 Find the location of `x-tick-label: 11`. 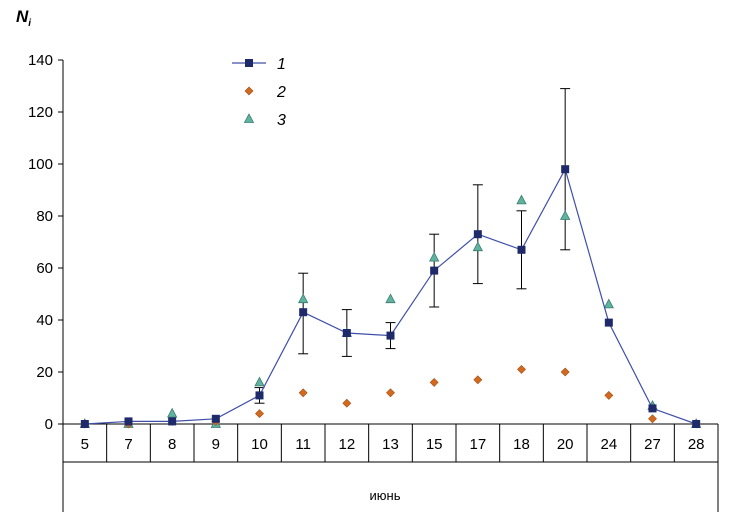

x-tick-label: 11 is located at coordinates (303, 444).